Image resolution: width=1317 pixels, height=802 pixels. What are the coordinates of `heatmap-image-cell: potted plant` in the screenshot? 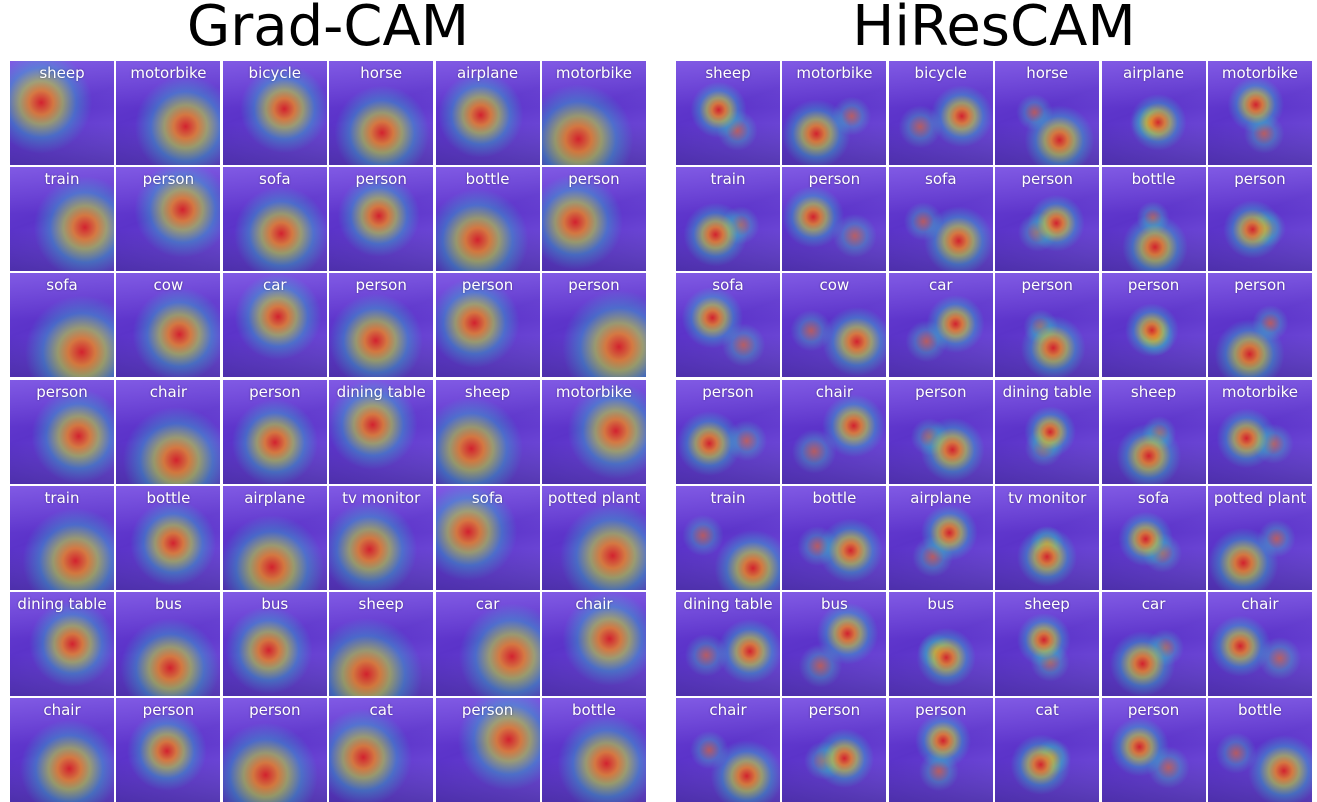 It's located at (593, 537).